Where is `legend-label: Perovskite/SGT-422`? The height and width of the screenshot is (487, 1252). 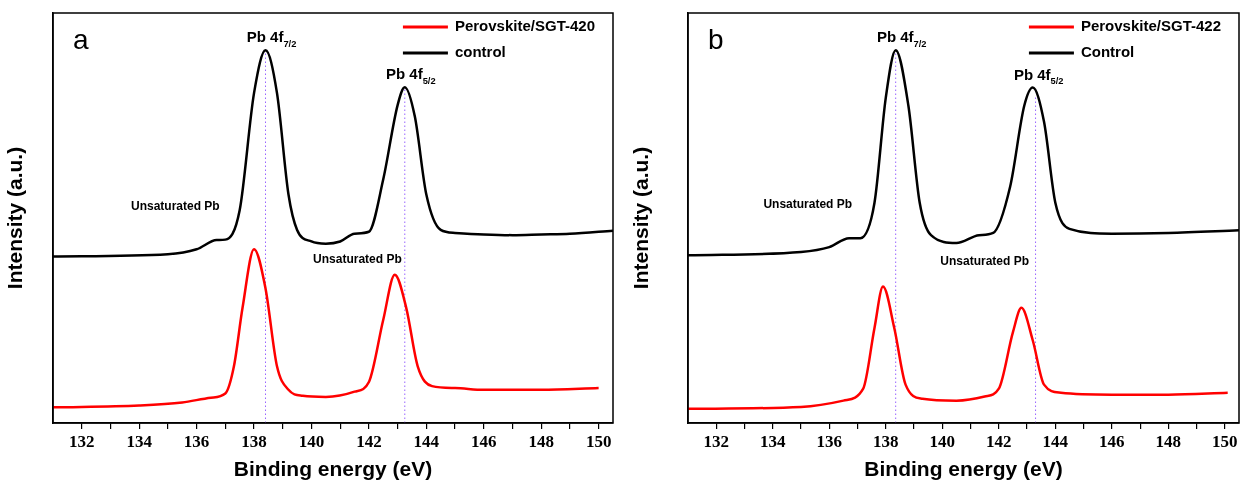
legend-label: Perovskite/SGT-422 is located at coordinates (1150, 26).